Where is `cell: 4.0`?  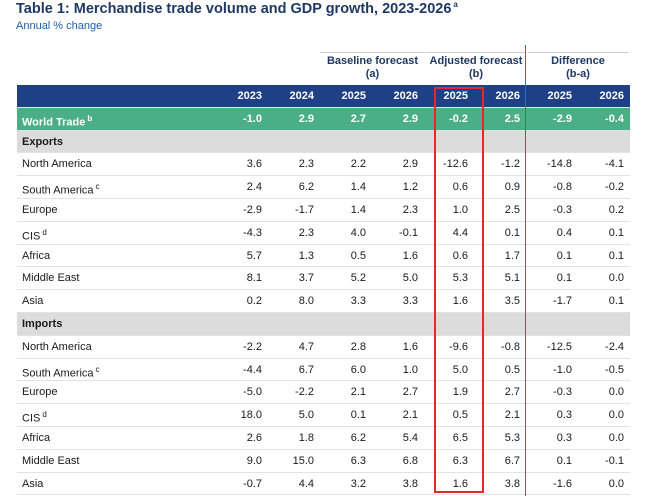
cell: 4.0 is located at coordinates (358, 232).